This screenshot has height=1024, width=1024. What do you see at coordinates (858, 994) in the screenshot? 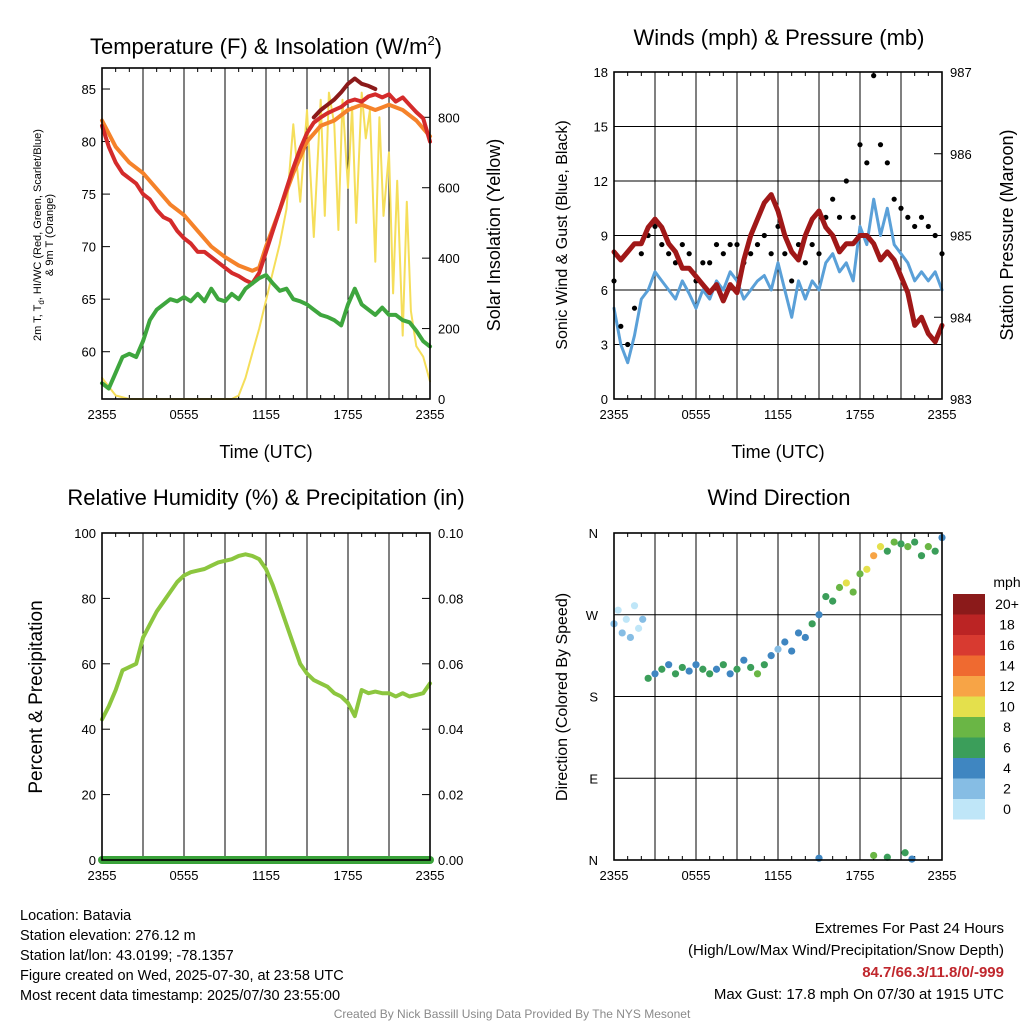
I see `max-gust-text: Max Gust: 17.8 mph On 07/30 at 1915 UTC` at bounding box center [858, 994].